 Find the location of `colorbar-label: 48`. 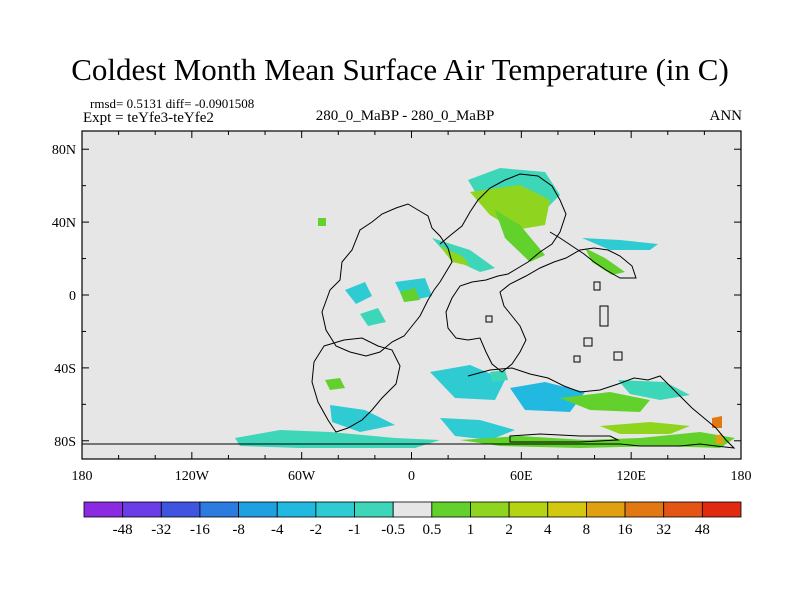

colorbar-label: 48 is located at coordinates (702, 530).